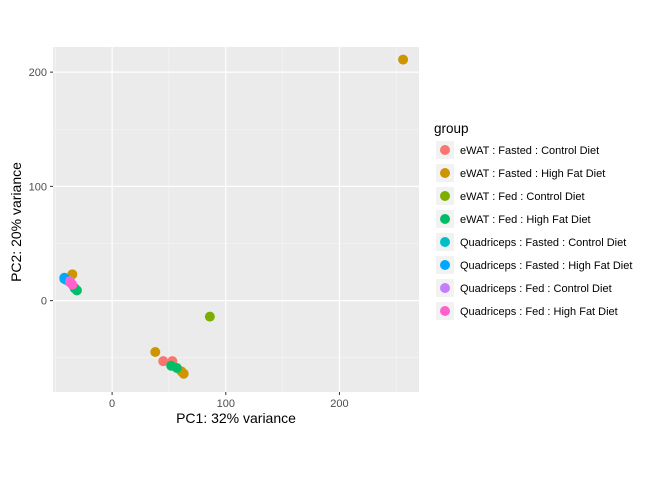 Image resolution: width=672 pixels, height=480 pixels. What do you see at coordinates (339, 404) in the screenshot?
I see `x-tick-label: 200` at bounding box center [339, 404].